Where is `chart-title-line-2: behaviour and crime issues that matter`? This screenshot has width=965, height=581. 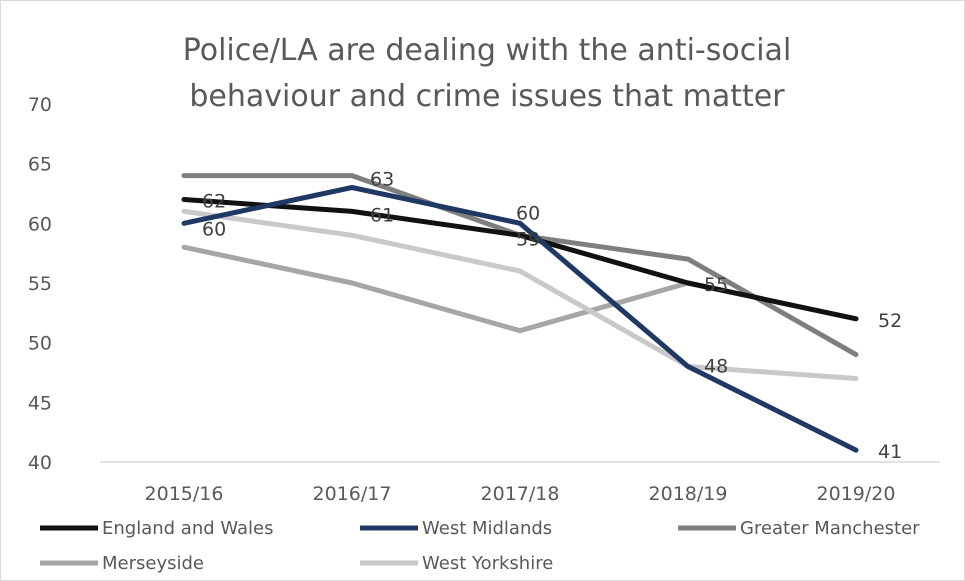
chart-title-line-2: behaviour and crime issues that matter is located at coordinates (487, 96).